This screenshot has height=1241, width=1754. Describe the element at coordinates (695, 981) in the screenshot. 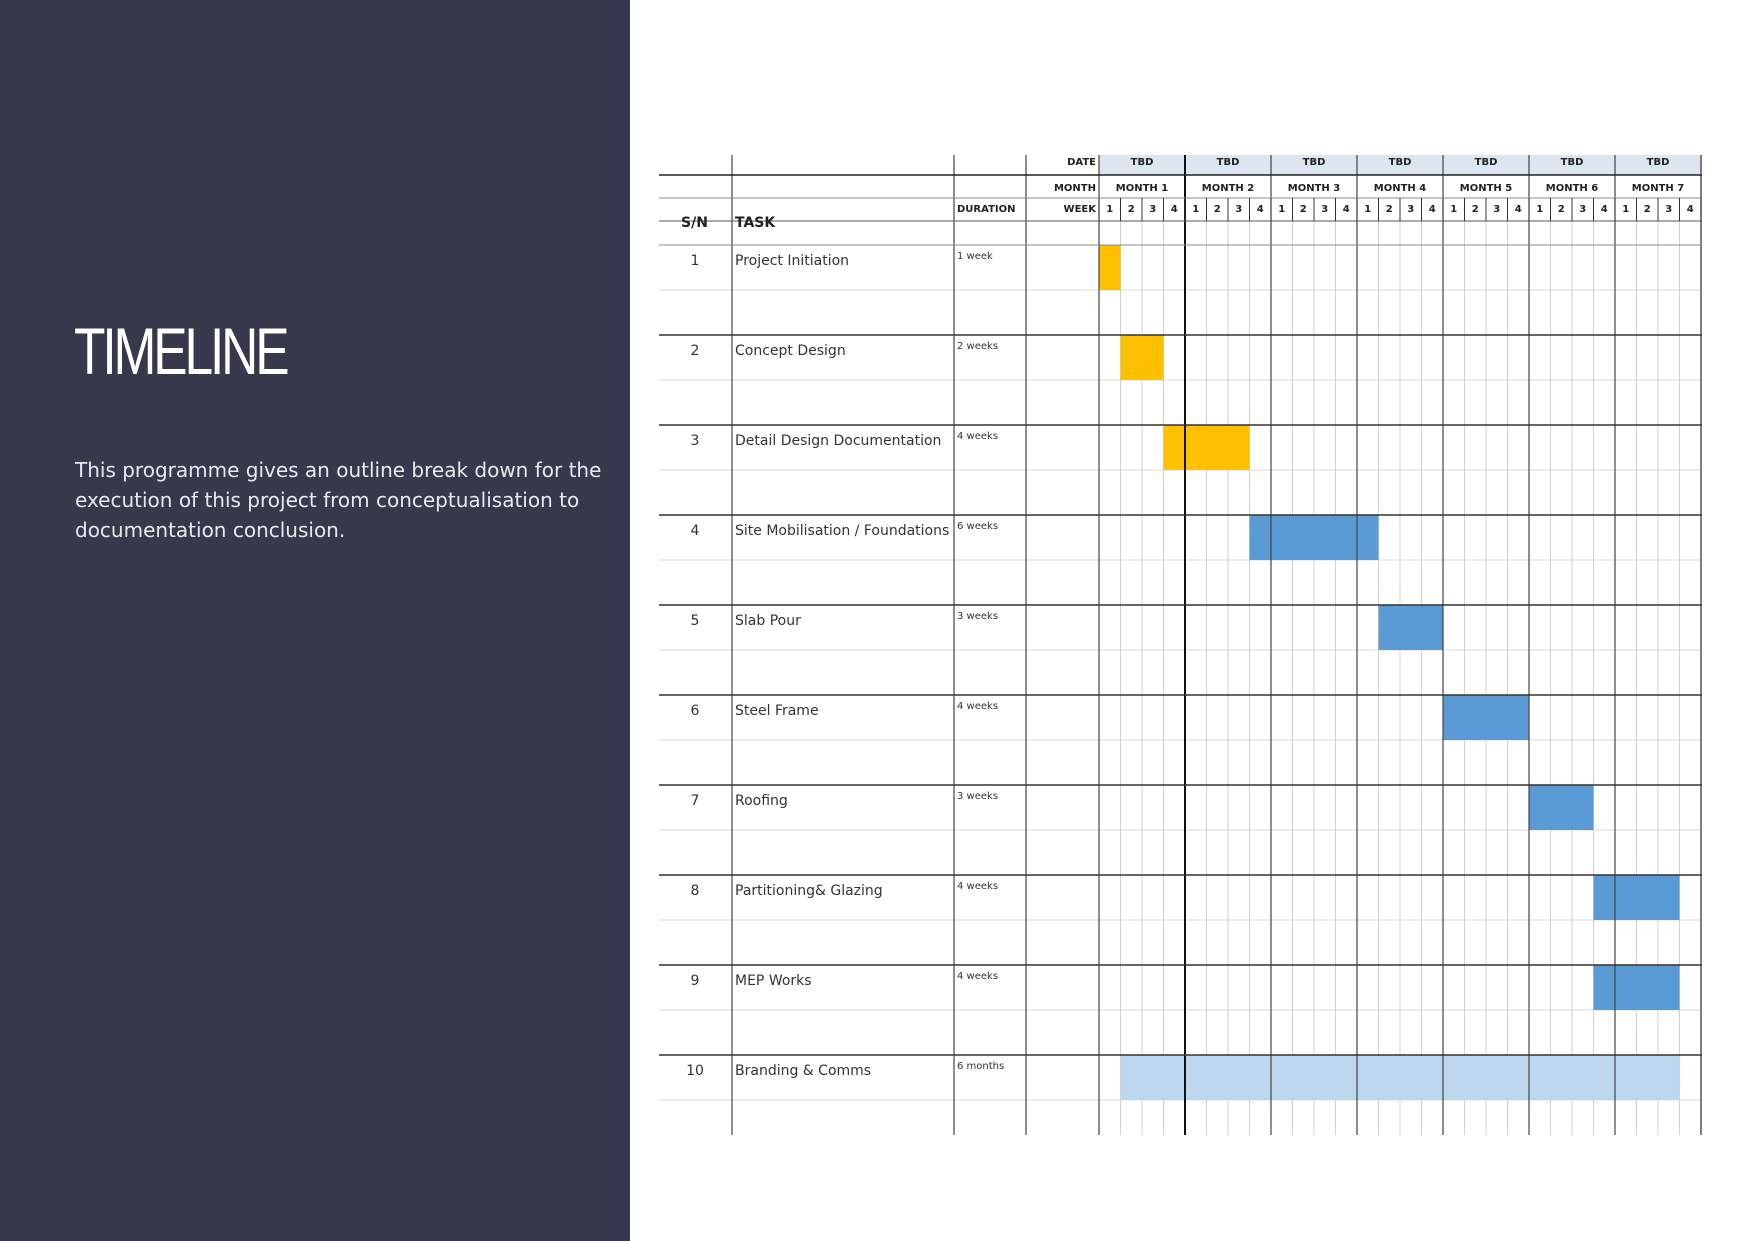

I see `task-sn: 9` at that location.